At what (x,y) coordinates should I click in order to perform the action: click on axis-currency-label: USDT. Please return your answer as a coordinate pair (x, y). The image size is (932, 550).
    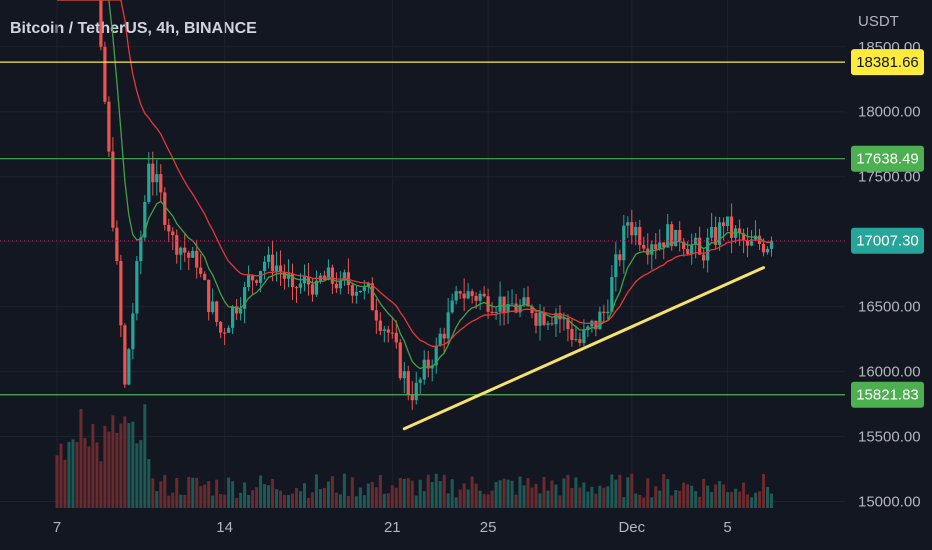
    Looking at the image, I should click on (878, 21).